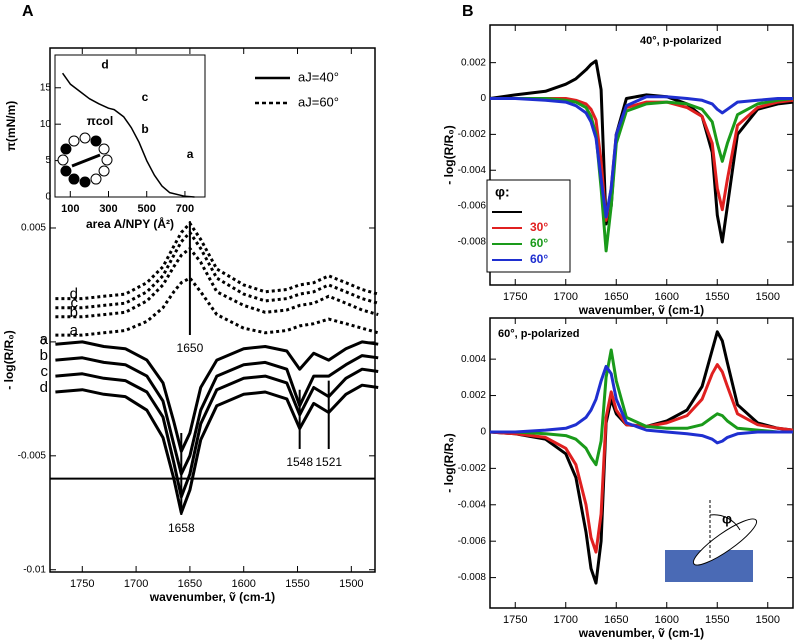 This screenshot has height=640, width=800. What do you see at coordinates (539, 227) in the screenshot?
I see `legend-label: 30°` at bounding box center [539, 227].